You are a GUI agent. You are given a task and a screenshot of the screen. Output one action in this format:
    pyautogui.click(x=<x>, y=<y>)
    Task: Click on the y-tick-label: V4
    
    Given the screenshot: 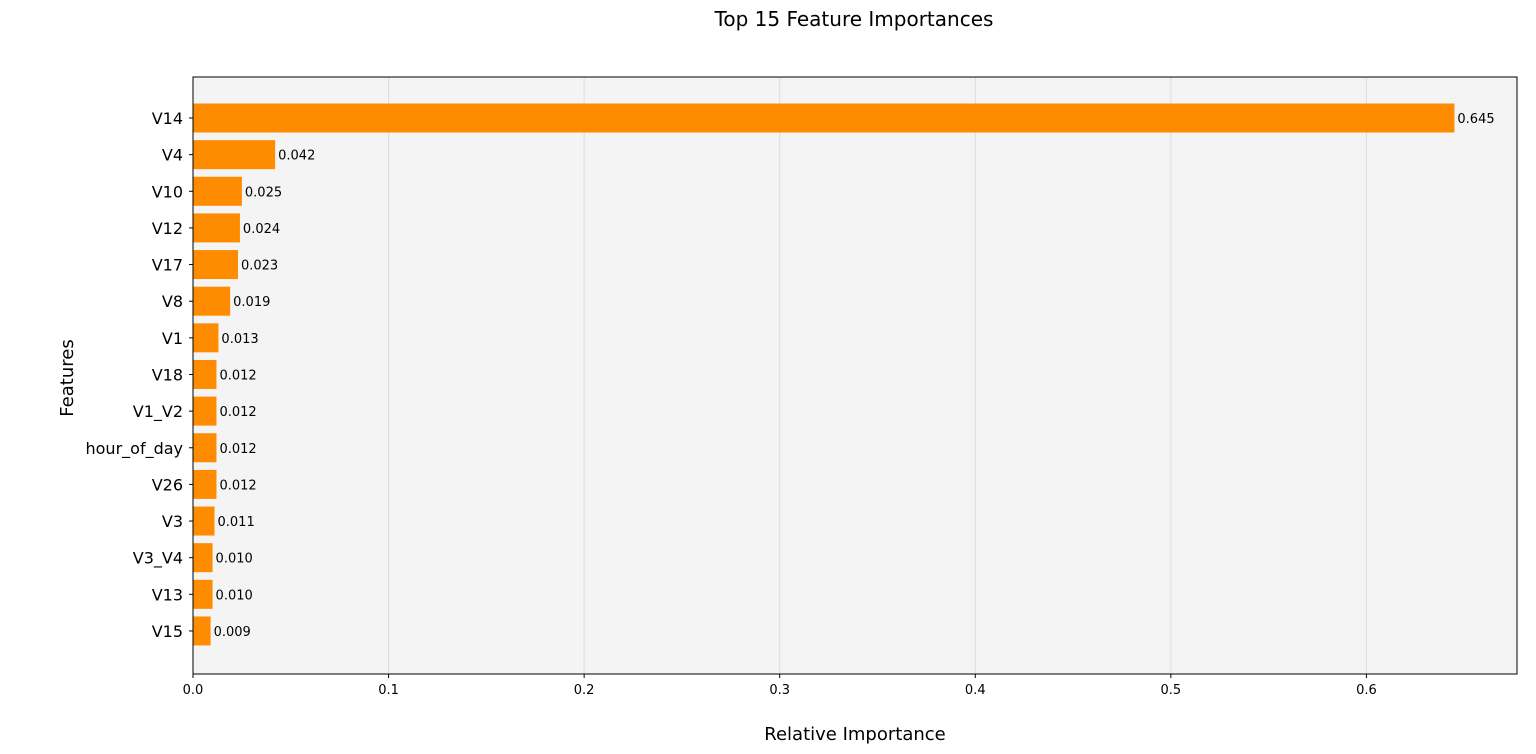 What is the action you would take?
    pyautogui.click(x=172, y=155)
    